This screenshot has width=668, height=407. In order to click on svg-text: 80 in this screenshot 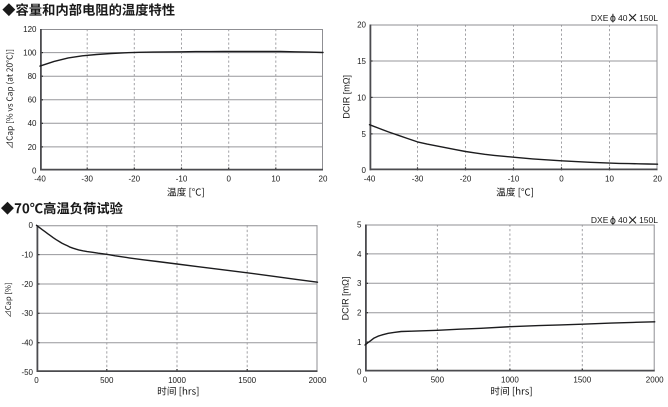, I will do `click(32, 76)`.